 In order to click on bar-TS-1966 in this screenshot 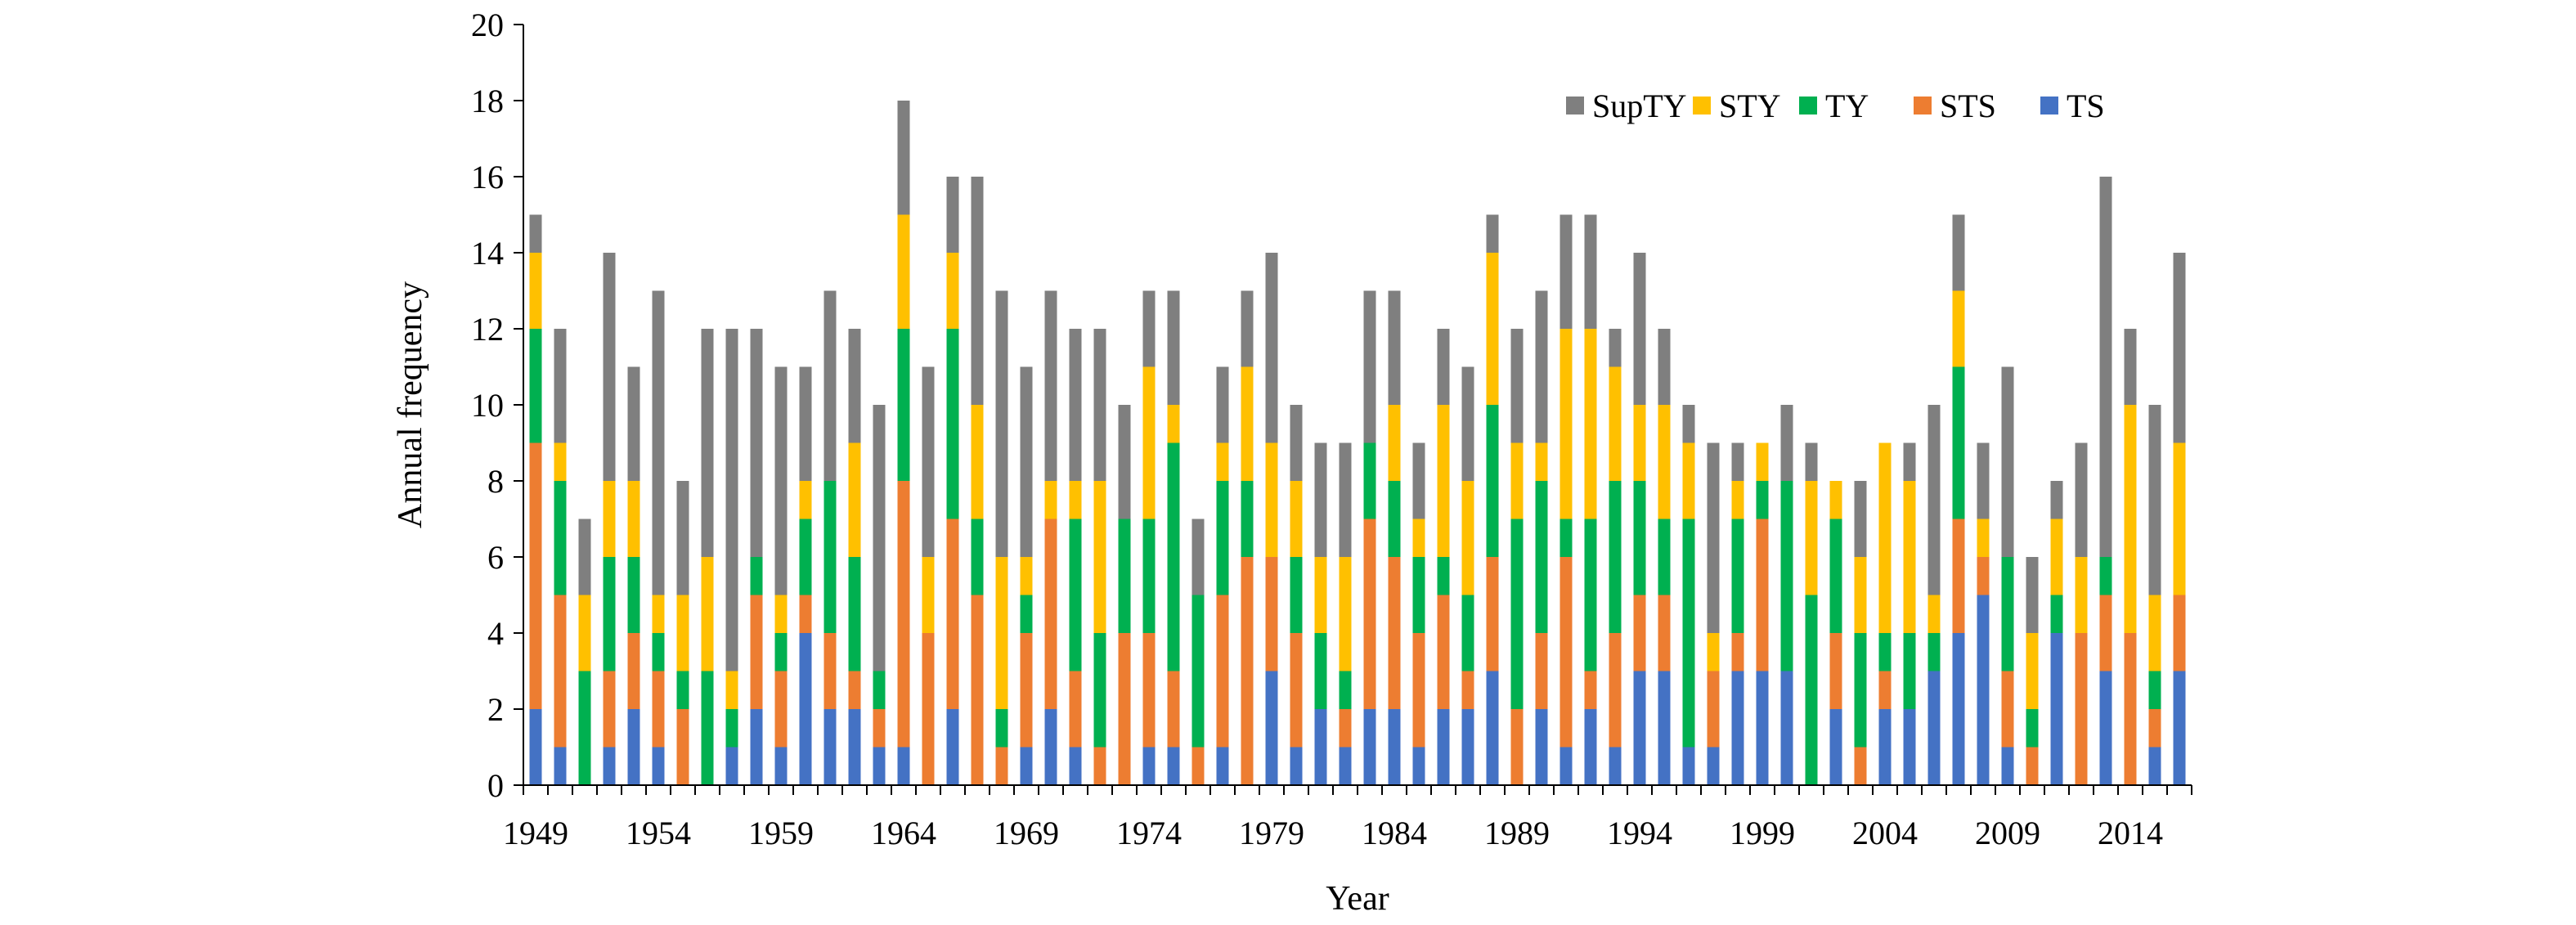, I will do `click(953, 747)`.